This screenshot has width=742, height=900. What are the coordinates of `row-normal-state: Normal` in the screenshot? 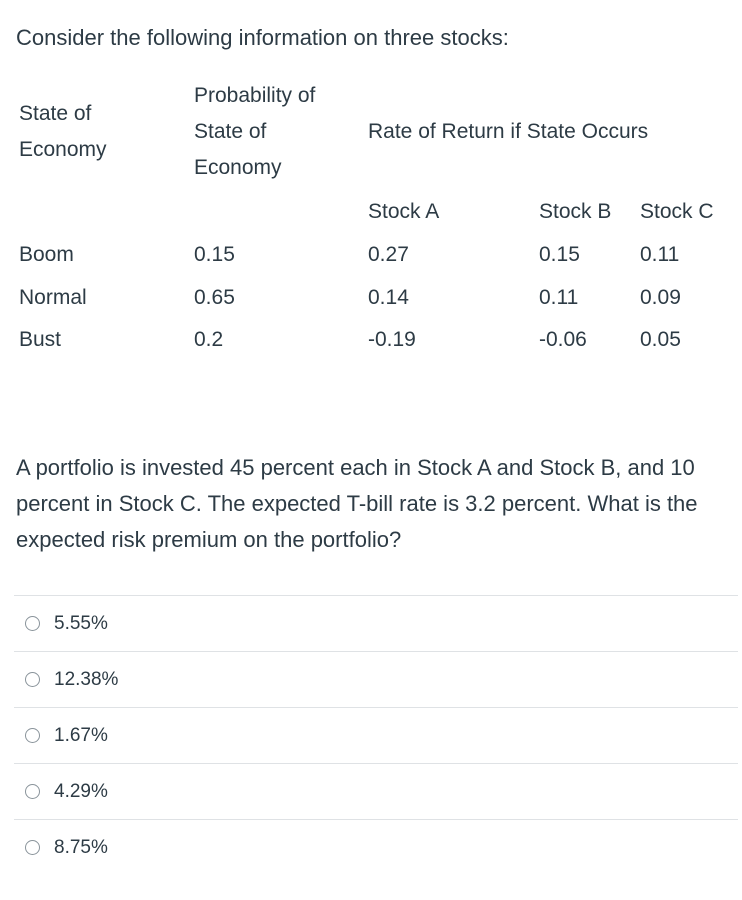 It's located at (53, 297).